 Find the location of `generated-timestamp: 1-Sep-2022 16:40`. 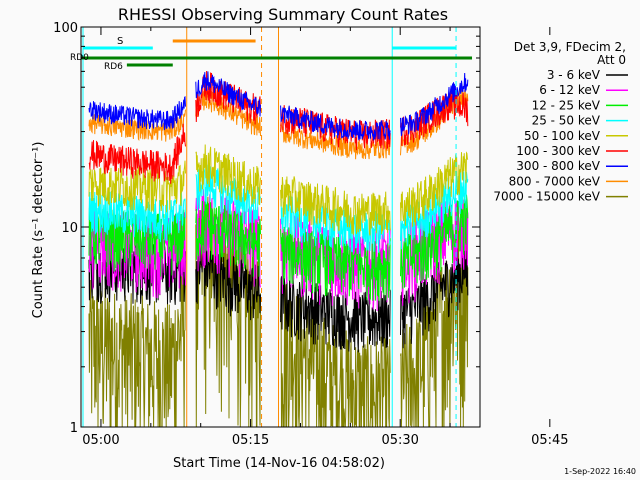

generated-timestamp: 1-Sep-2022 16:40 is located at coordinates (600, 471).